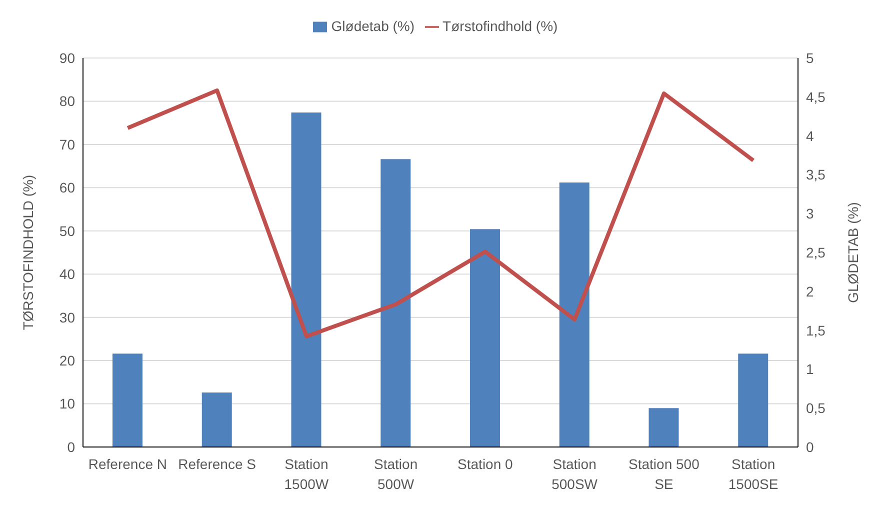  Describe the element at coordinates (575, 474) in the screenshot. I see `x-tick-label: Station 500SW` at that location.